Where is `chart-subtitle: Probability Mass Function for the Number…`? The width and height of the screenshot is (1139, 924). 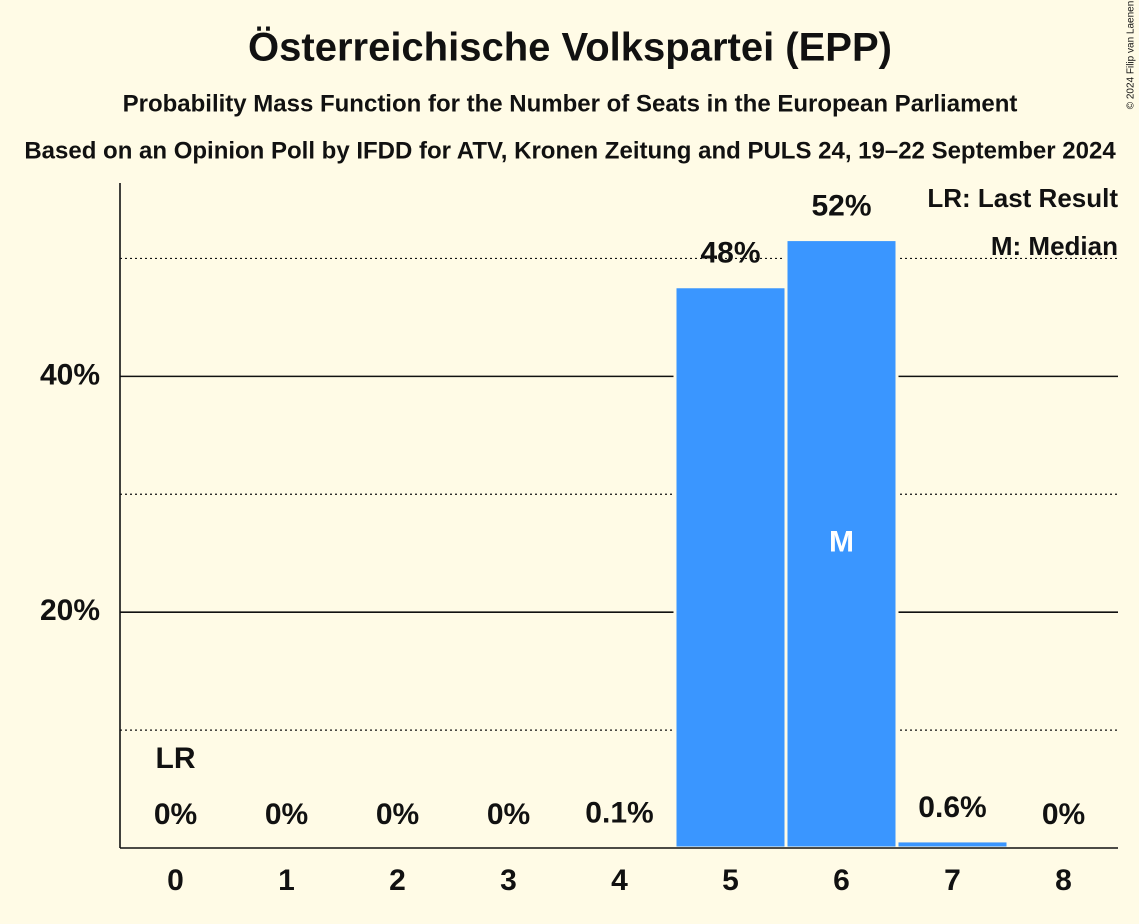
chart-subtitle: Probability Mass Function for the Number… is located at coordinates (570, 103).